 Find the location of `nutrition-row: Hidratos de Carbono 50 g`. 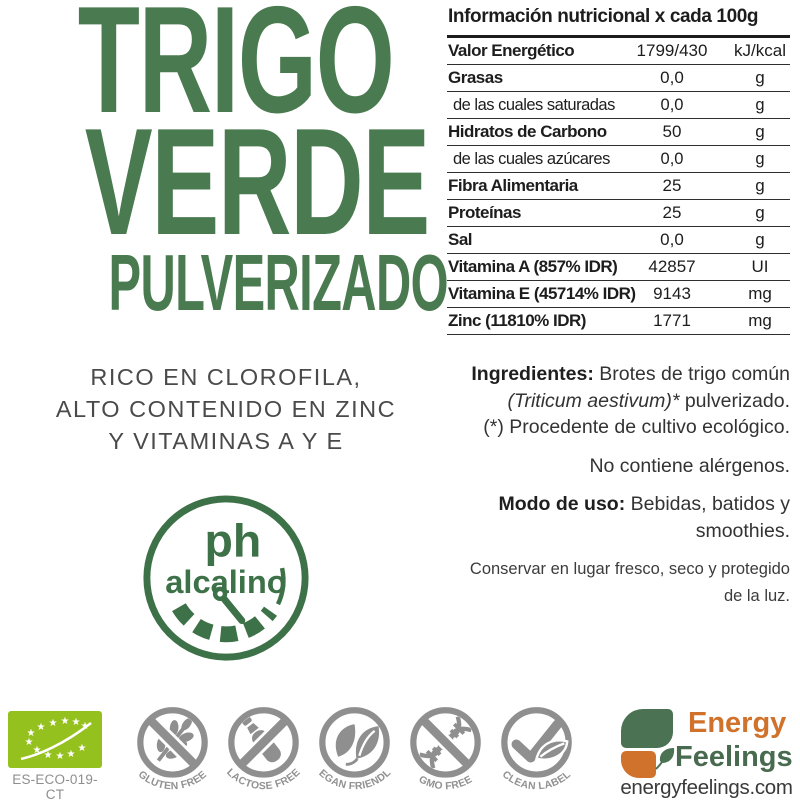

nutrition-row: Hidratos de Carbono 50 g is located at coordinates (618, 132).